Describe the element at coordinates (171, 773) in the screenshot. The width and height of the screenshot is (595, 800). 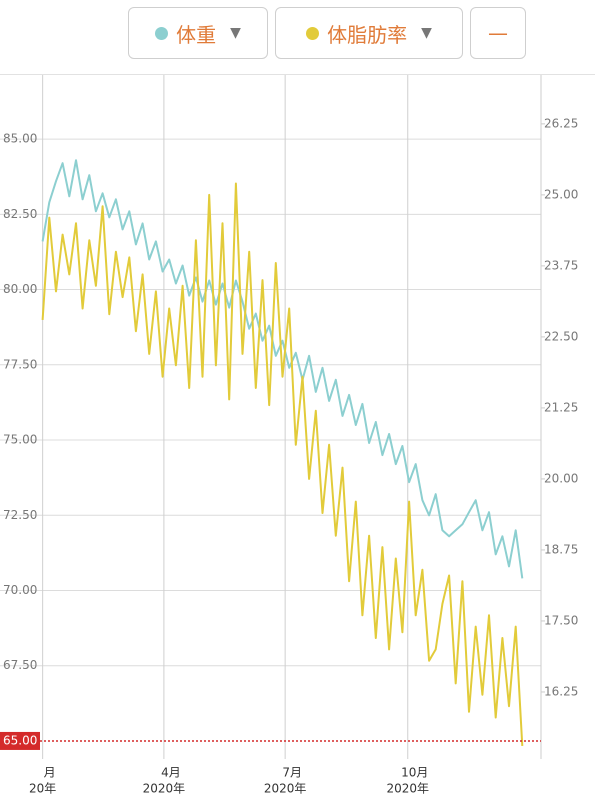
I see `x-tick-label: 4月` at that location.